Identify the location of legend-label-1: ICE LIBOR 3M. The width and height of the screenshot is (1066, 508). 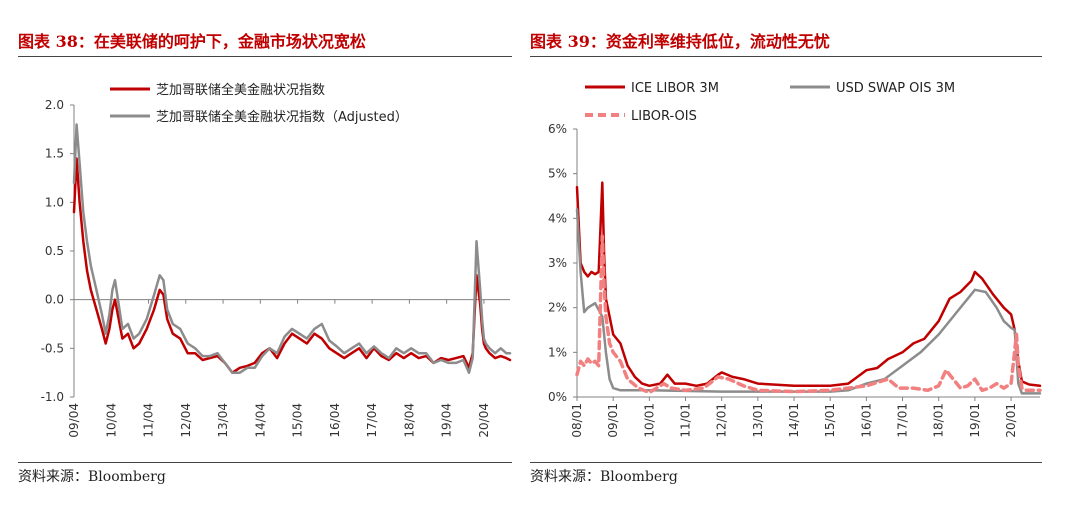
(675, 88).